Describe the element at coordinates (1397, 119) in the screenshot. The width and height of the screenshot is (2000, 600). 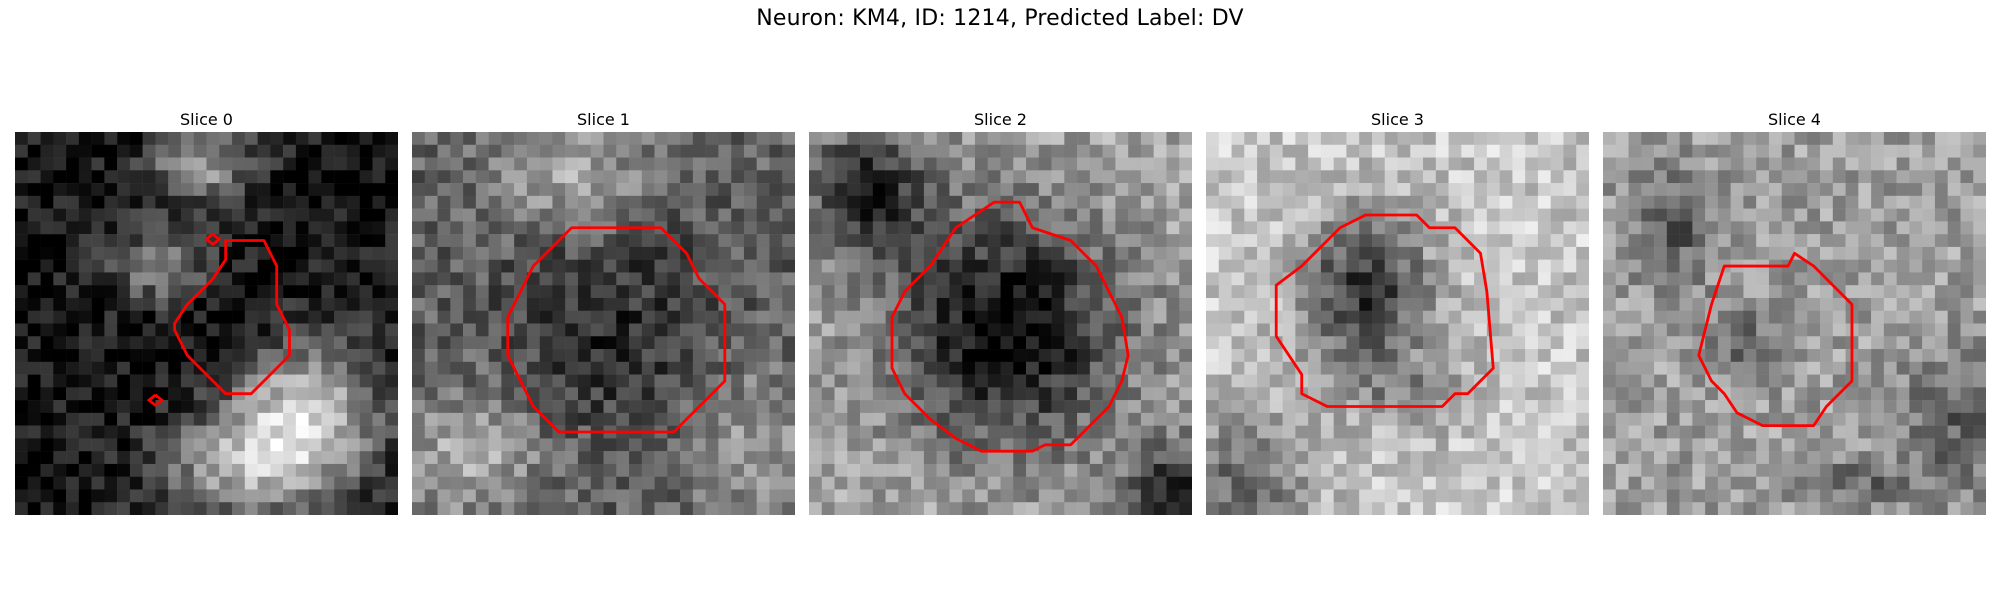
I see `slice-title: Slice 3` at that location.